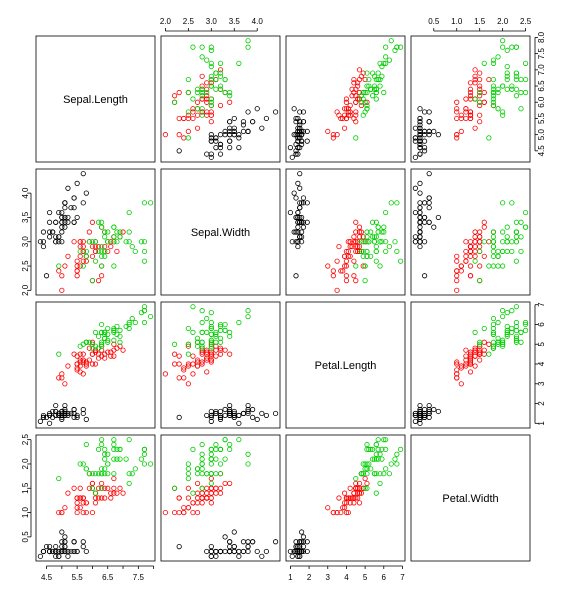 The height and width of the screenshot is (602, 567). Describe the element at coordinates (541, 304) in the screenshot. I see `tick-label: 7` at that location.